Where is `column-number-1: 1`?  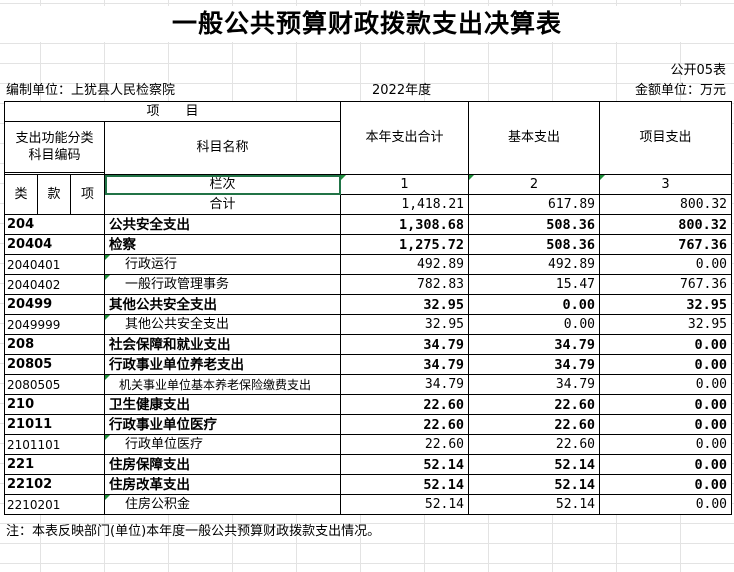
column-number-1: 1 is located at coordinates (405, 184).